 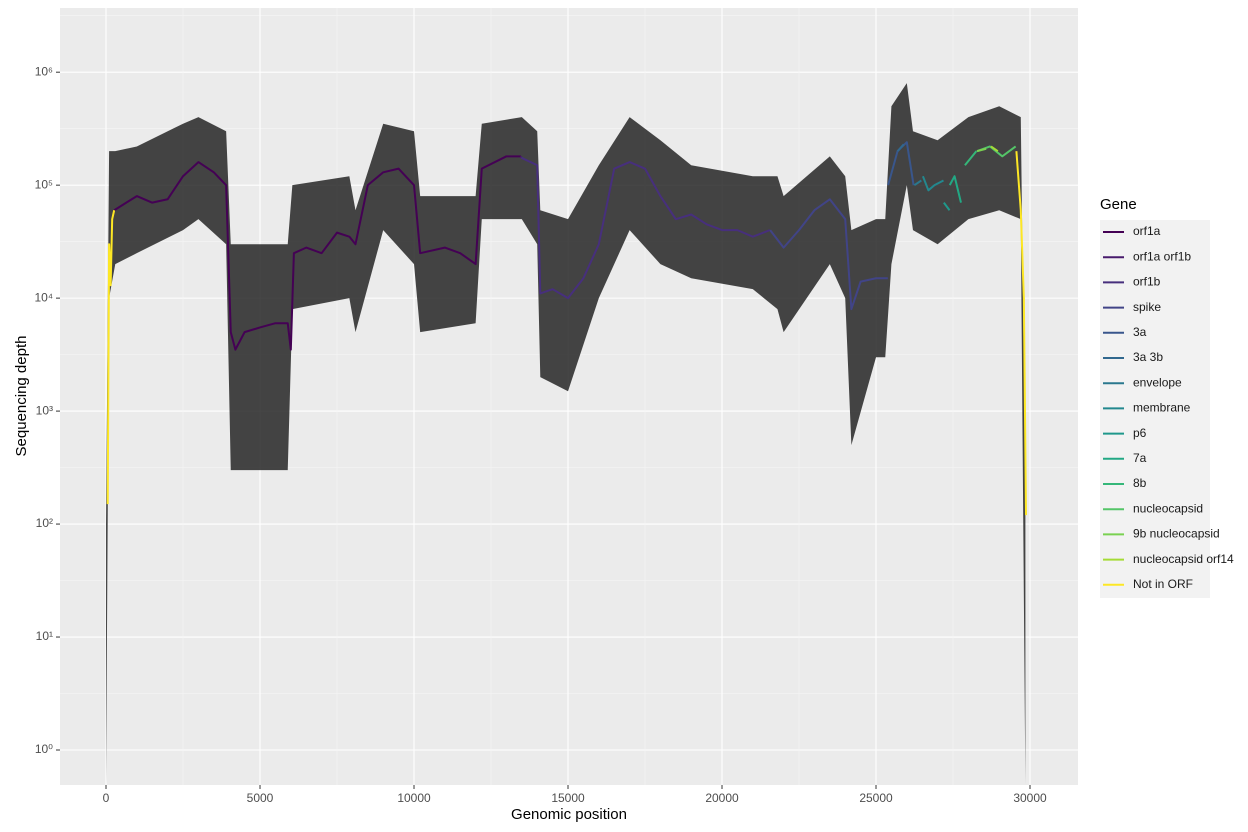 What do you see at coordinates (44, 184) in the screenshot?
I see `y-tick-label: 10⁵` at bounding box center [44, 184].